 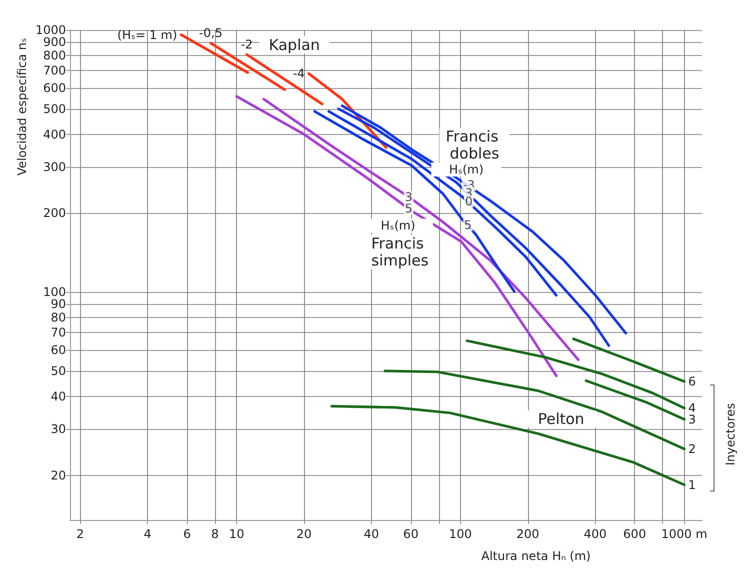 I want to click on x-tick-label: 600, so click(x=634, y=534).